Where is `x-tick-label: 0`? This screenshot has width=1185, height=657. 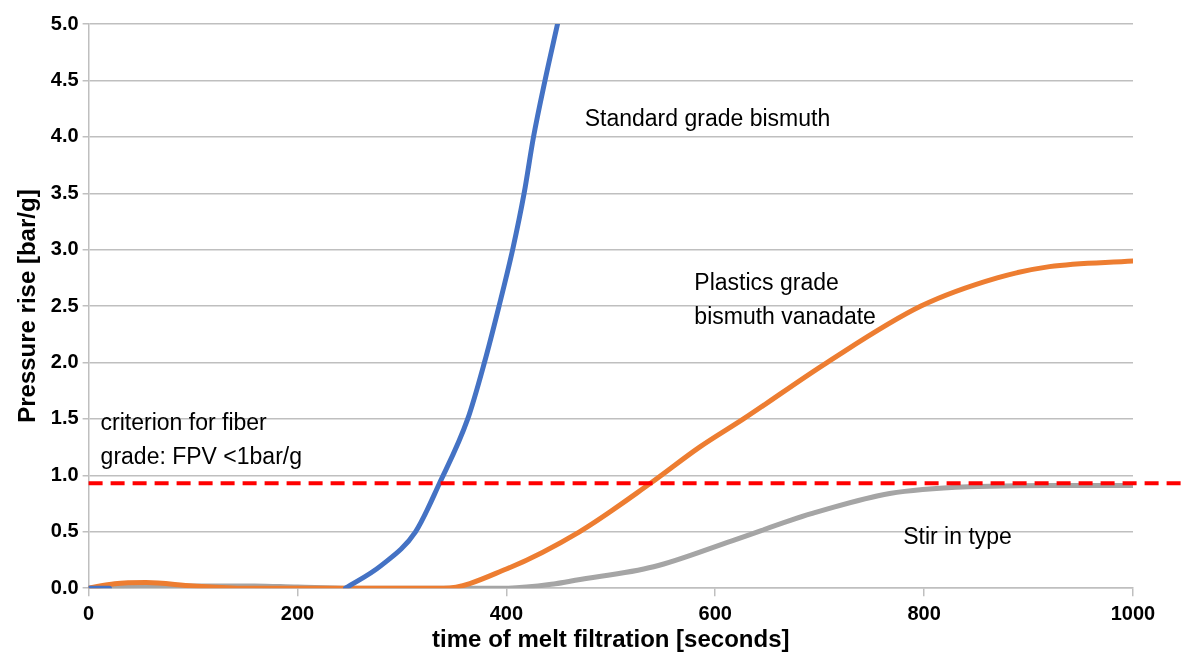 x-tick-label: 0 is located at coordinates (89, 612).